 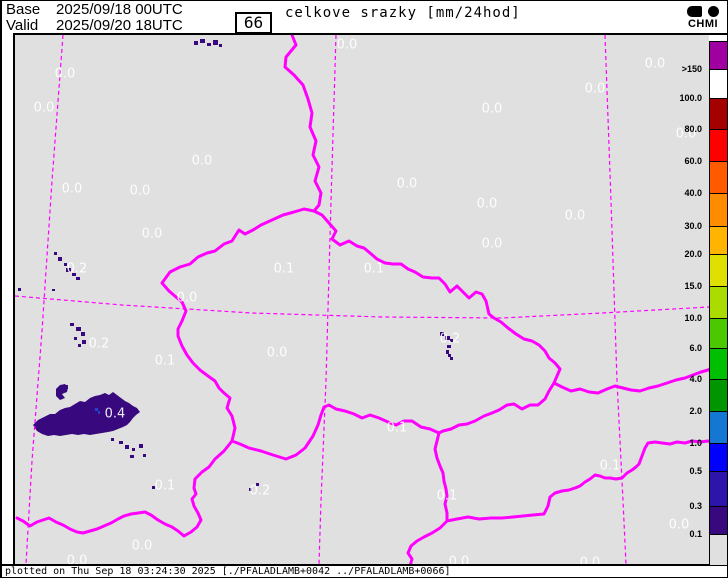 I want to click on base-time-line: Base 2025/09/18 00UTC, so click(x=94, y=10).